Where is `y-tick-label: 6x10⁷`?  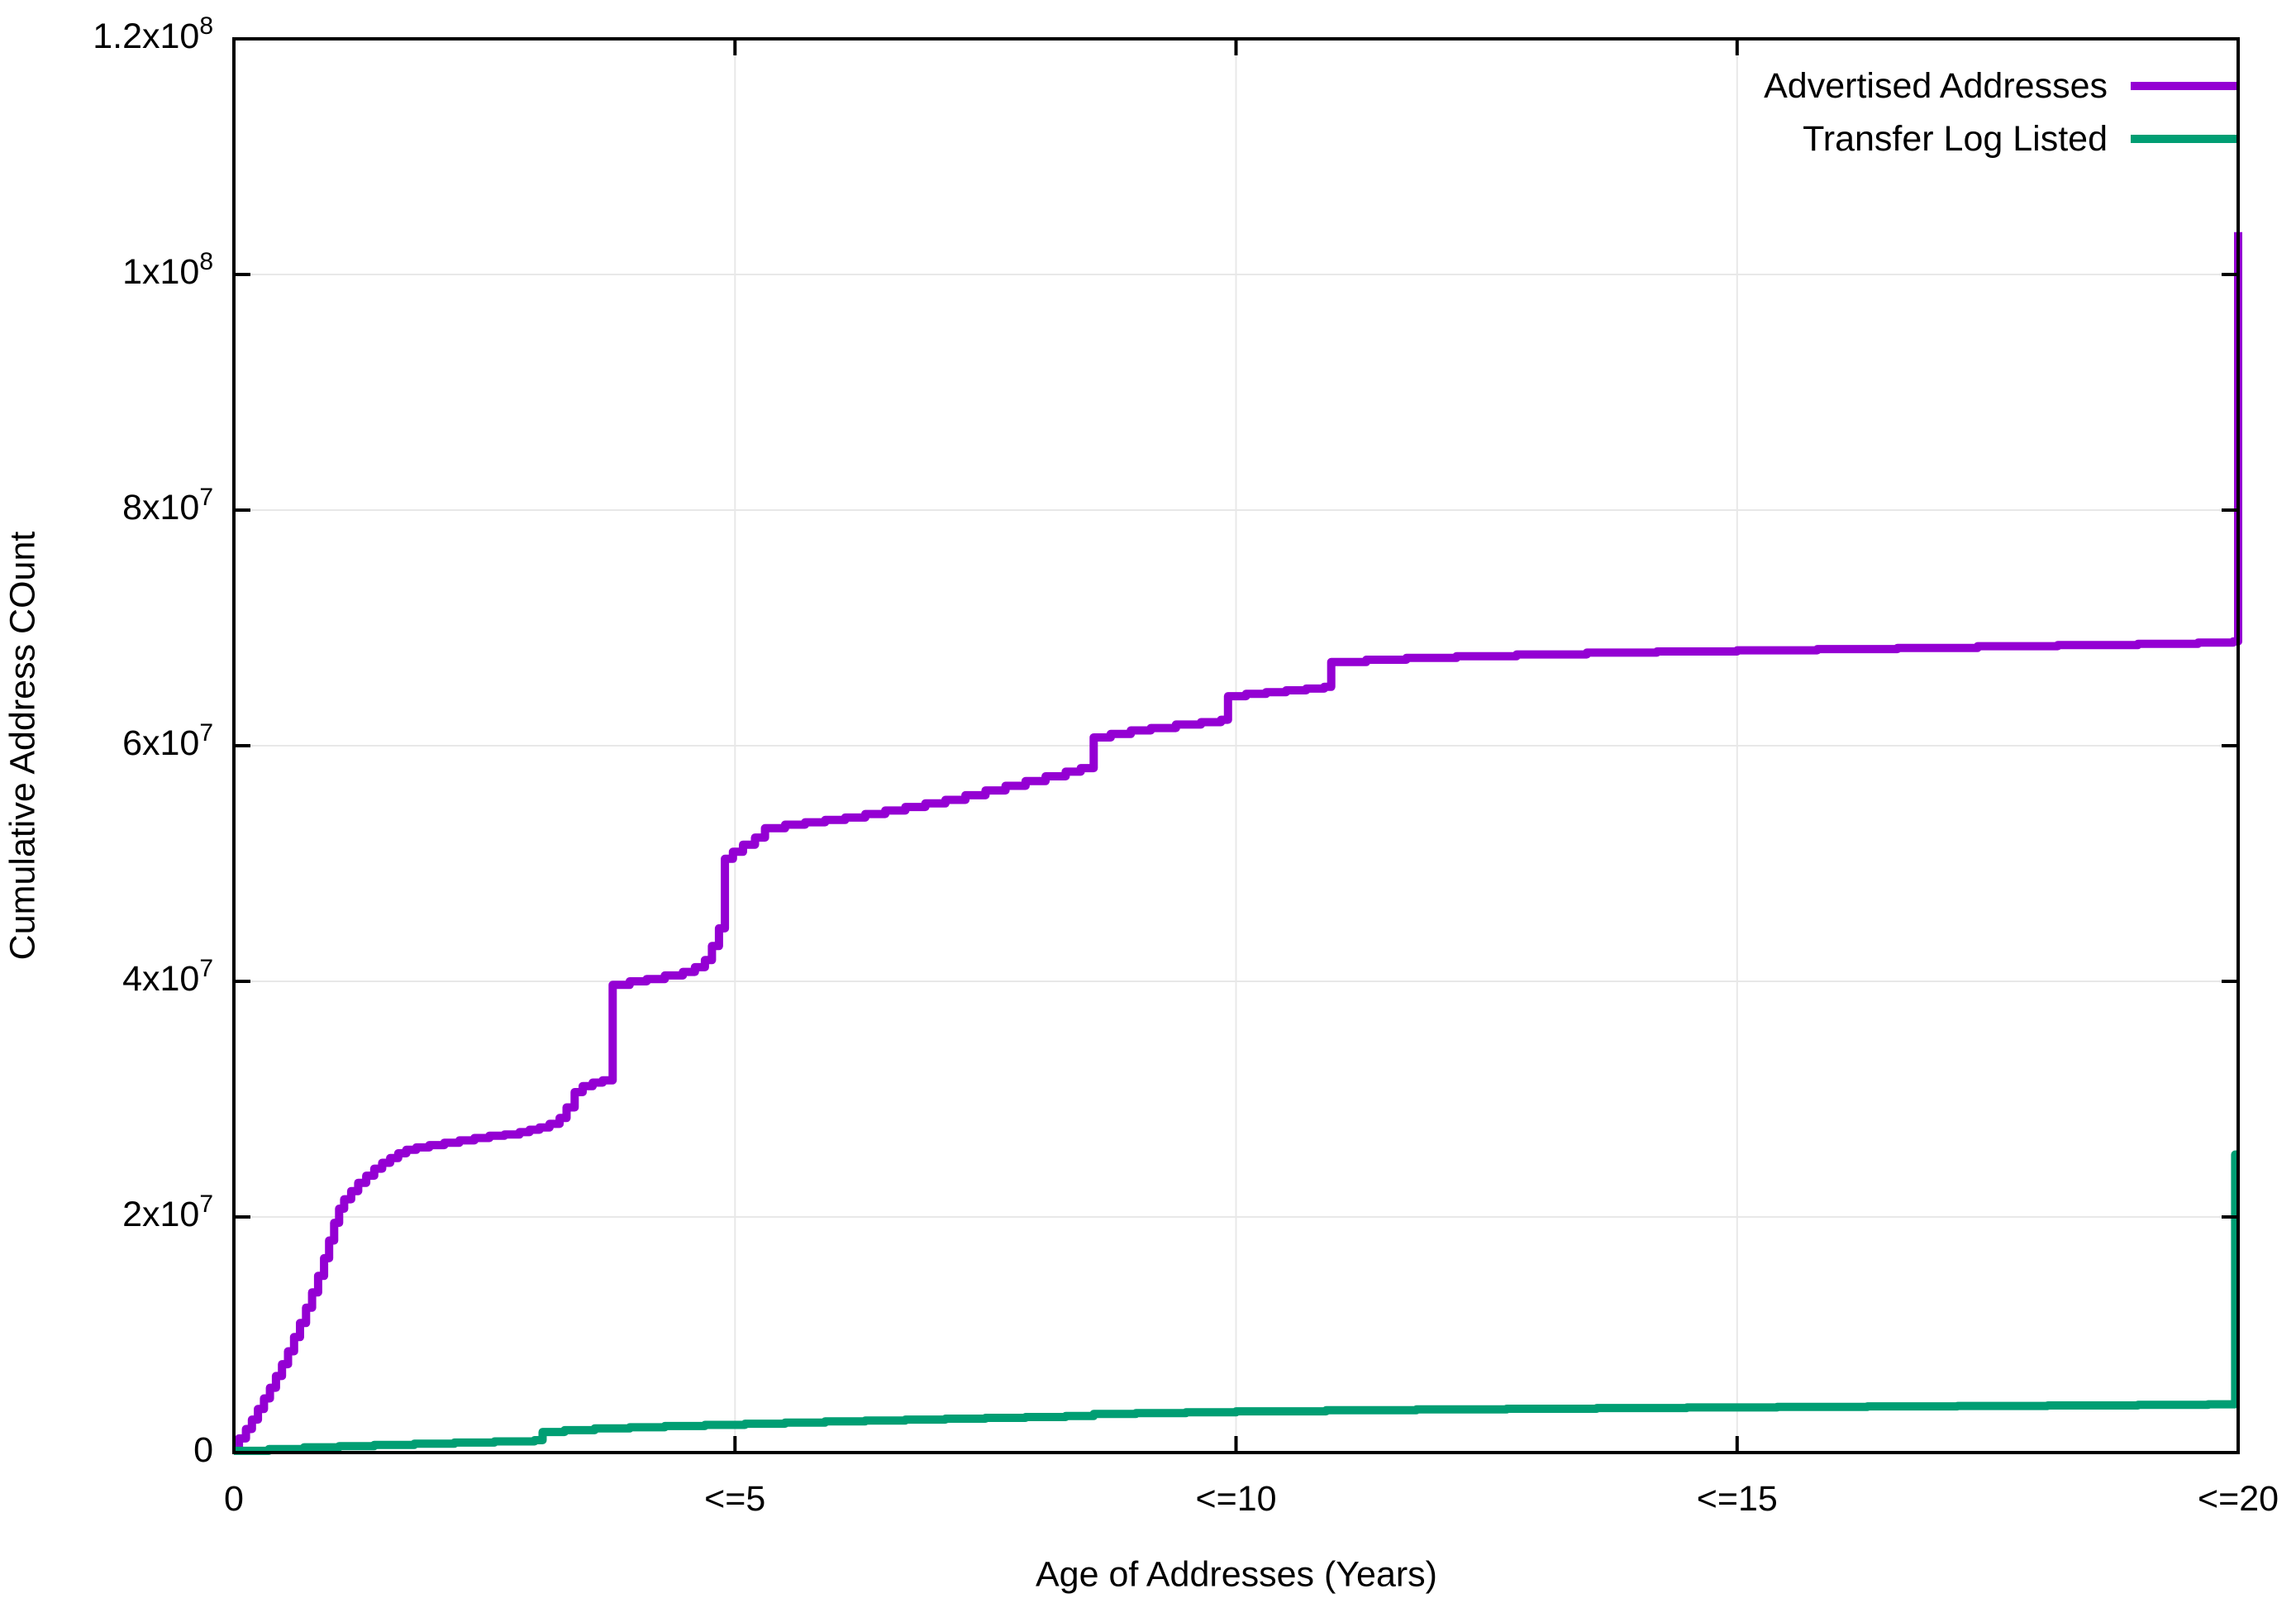 y-tick-label: 6x10⁷ is located at coordinates (167, 740).